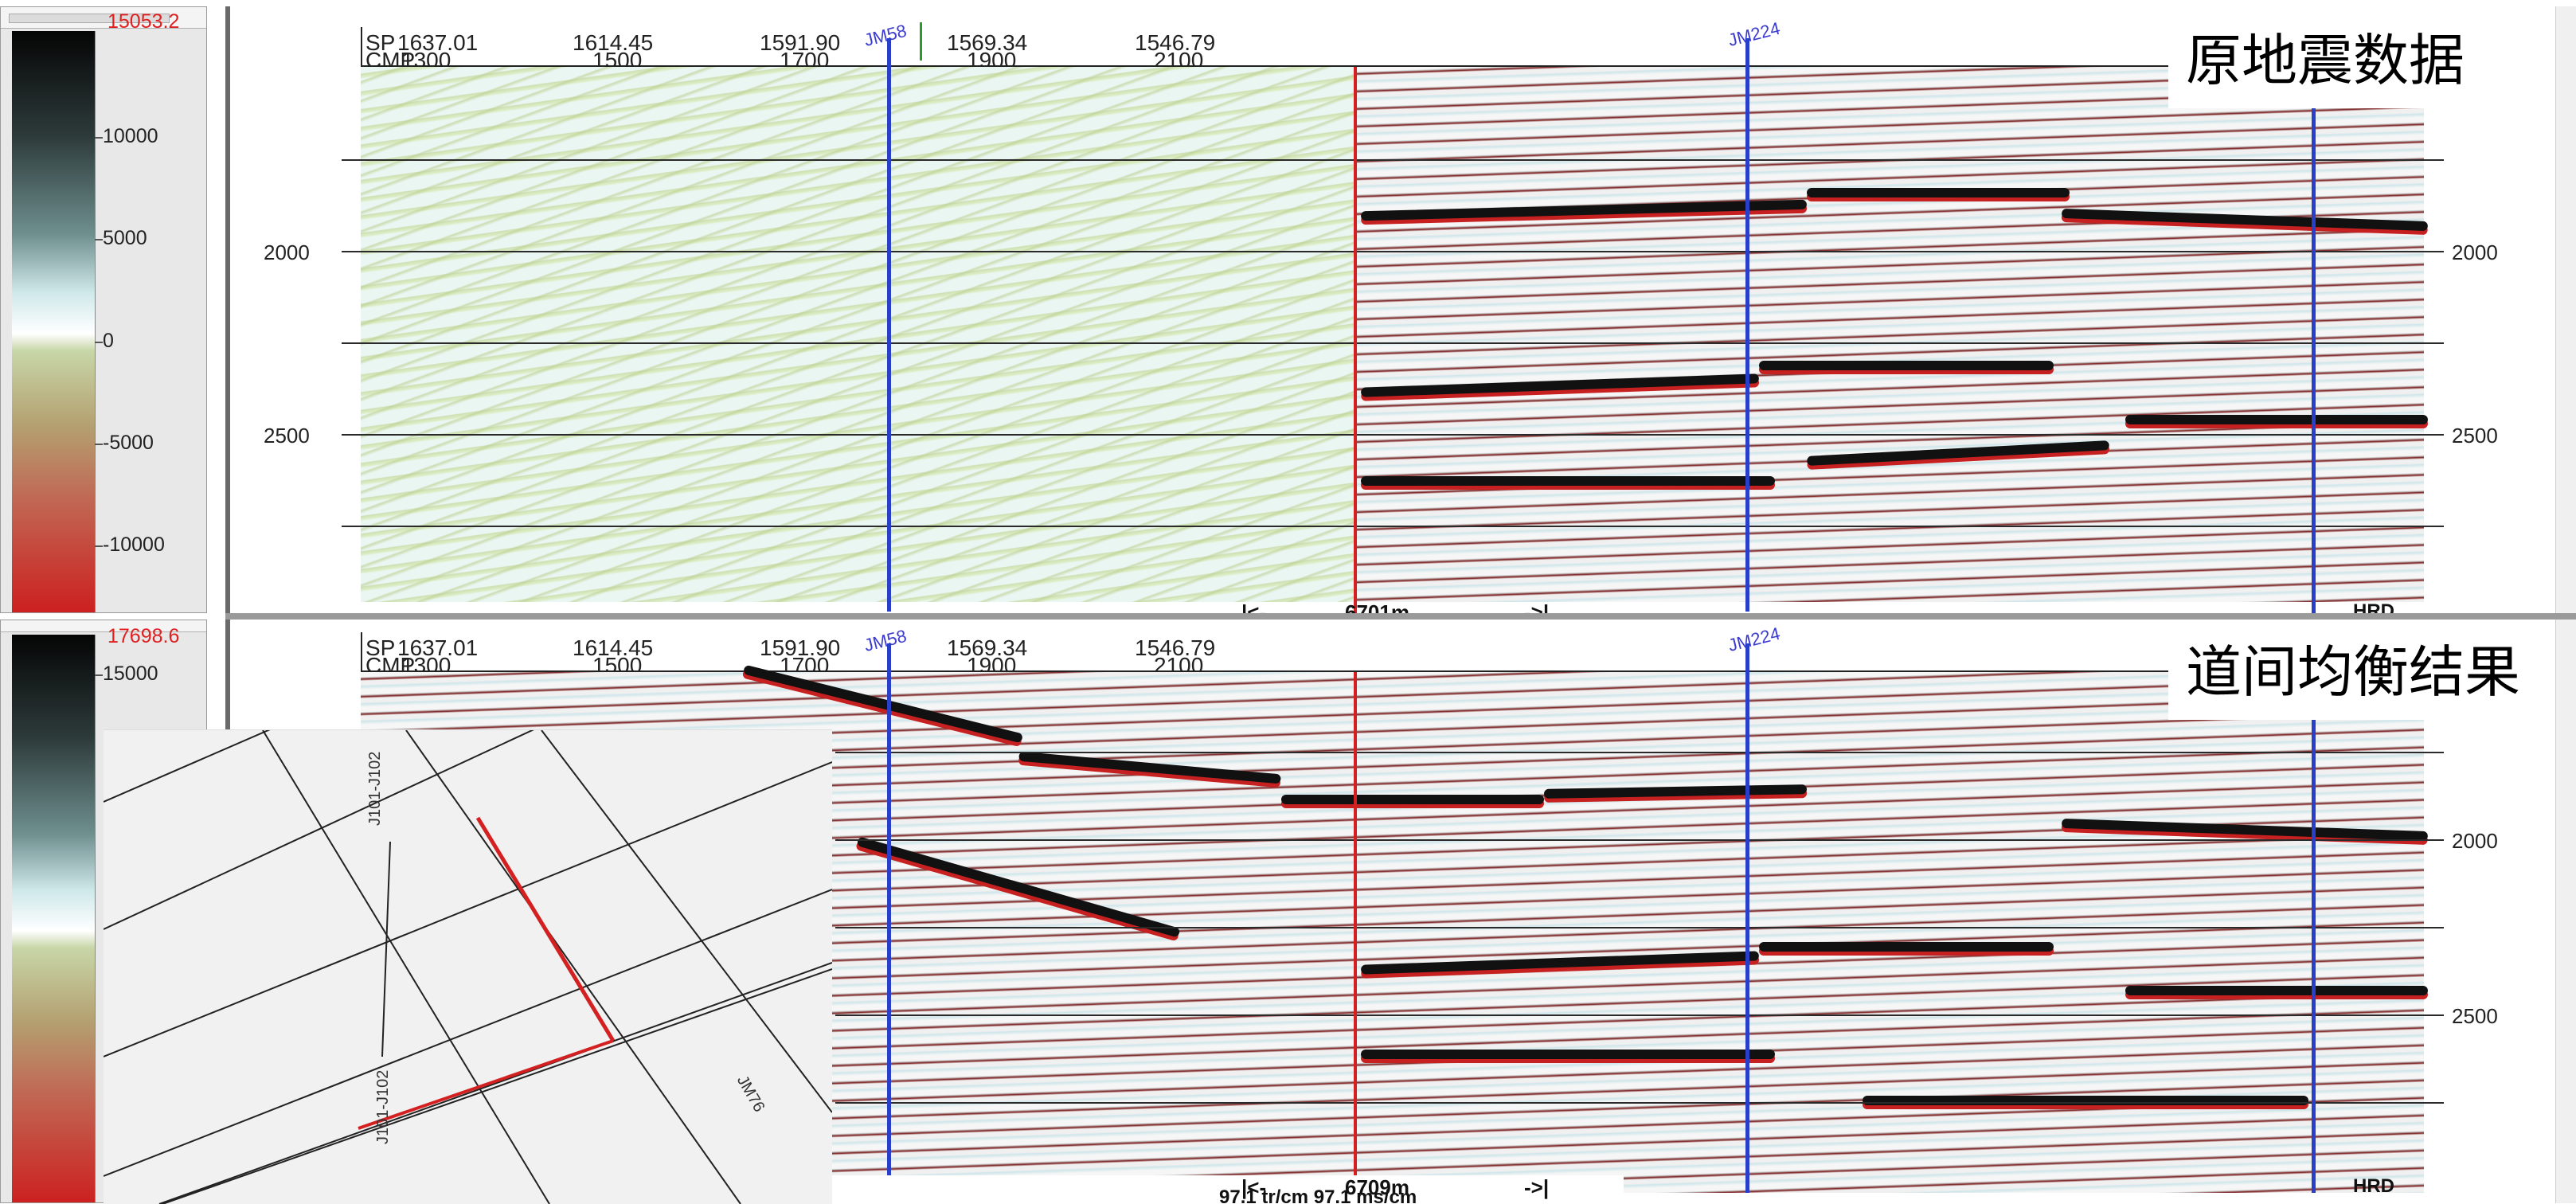 This screenshot has width=2576, height=1204. Describe the element at coordinates (134, 545) in the screenshot. I see `colorbar-tick-label: -10000` at that location.